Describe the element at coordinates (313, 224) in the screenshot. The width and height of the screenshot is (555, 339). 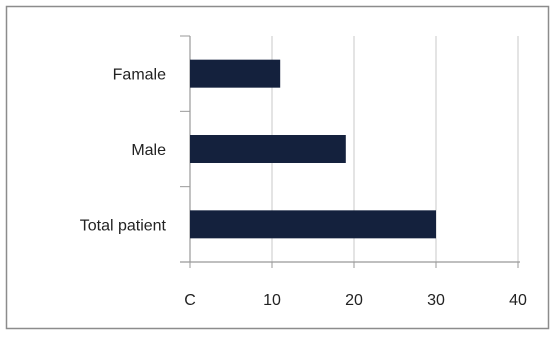
I see `bar-total-patient` at that location.